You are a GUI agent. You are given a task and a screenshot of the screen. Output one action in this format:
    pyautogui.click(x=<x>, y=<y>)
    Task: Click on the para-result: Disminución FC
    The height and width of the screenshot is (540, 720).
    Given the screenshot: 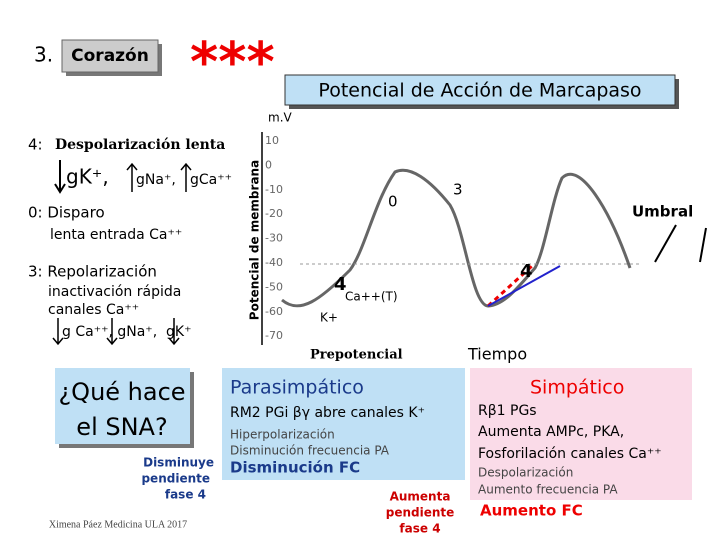 What is the action you would take?
    pyautogui.click(x=295, y=468)
    